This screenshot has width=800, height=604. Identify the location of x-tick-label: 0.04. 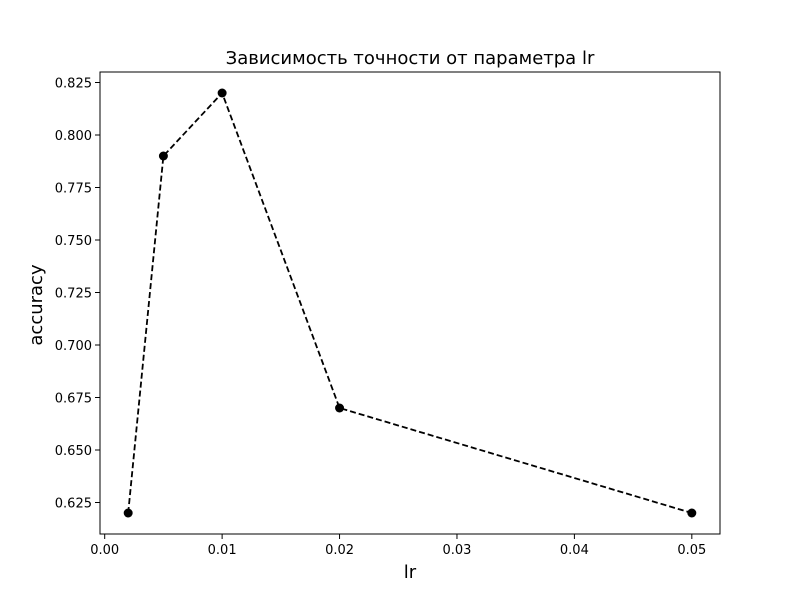
(574, 550).